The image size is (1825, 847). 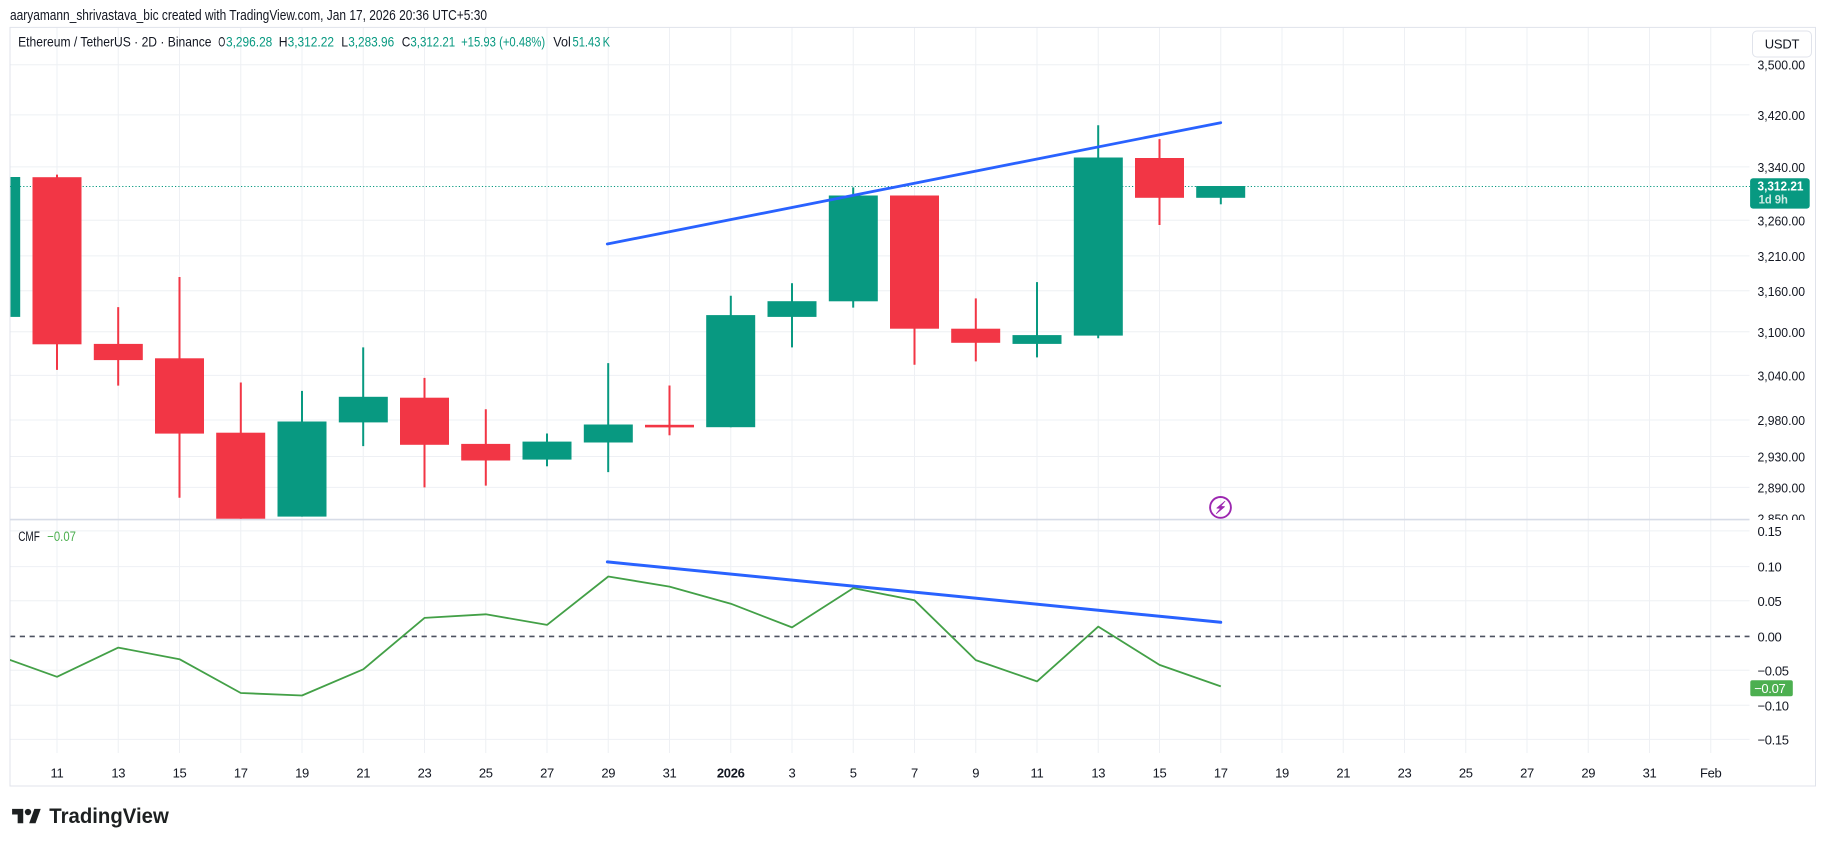 What do you see at coordinates (914, 772) in the screenshot?
I see `svg-text: 7` at bounding box center [914, 772].